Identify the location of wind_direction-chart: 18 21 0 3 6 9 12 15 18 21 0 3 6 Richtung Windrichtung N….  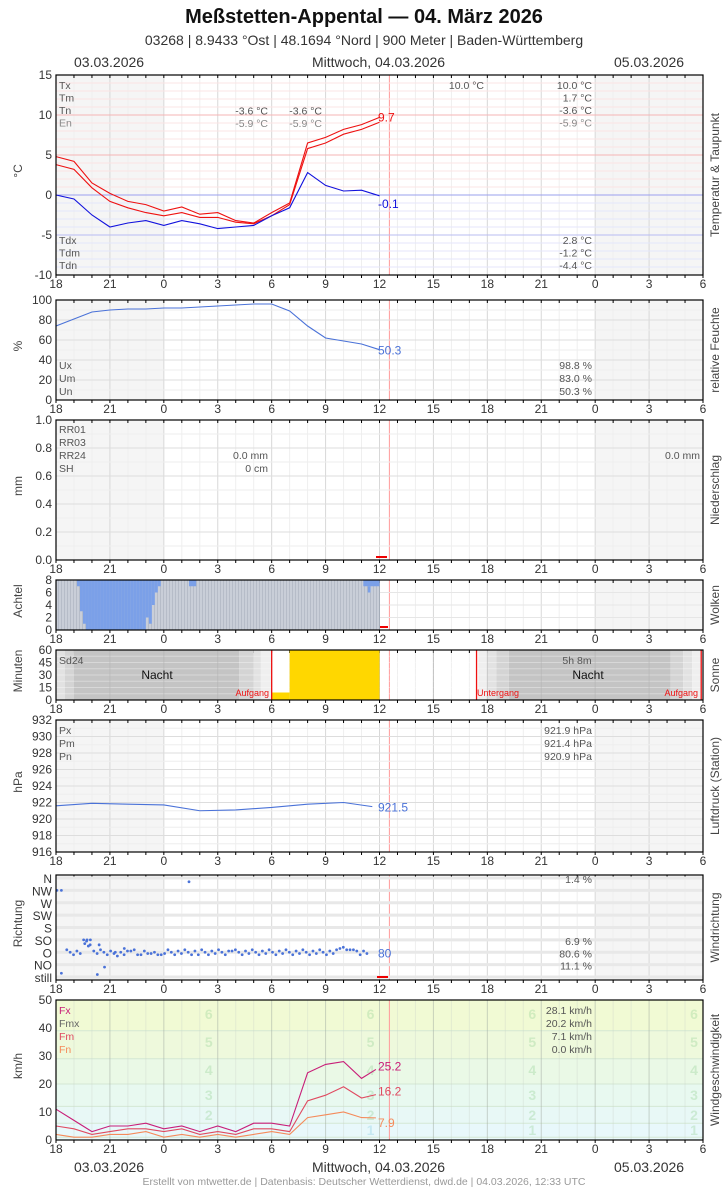
(366, 934).